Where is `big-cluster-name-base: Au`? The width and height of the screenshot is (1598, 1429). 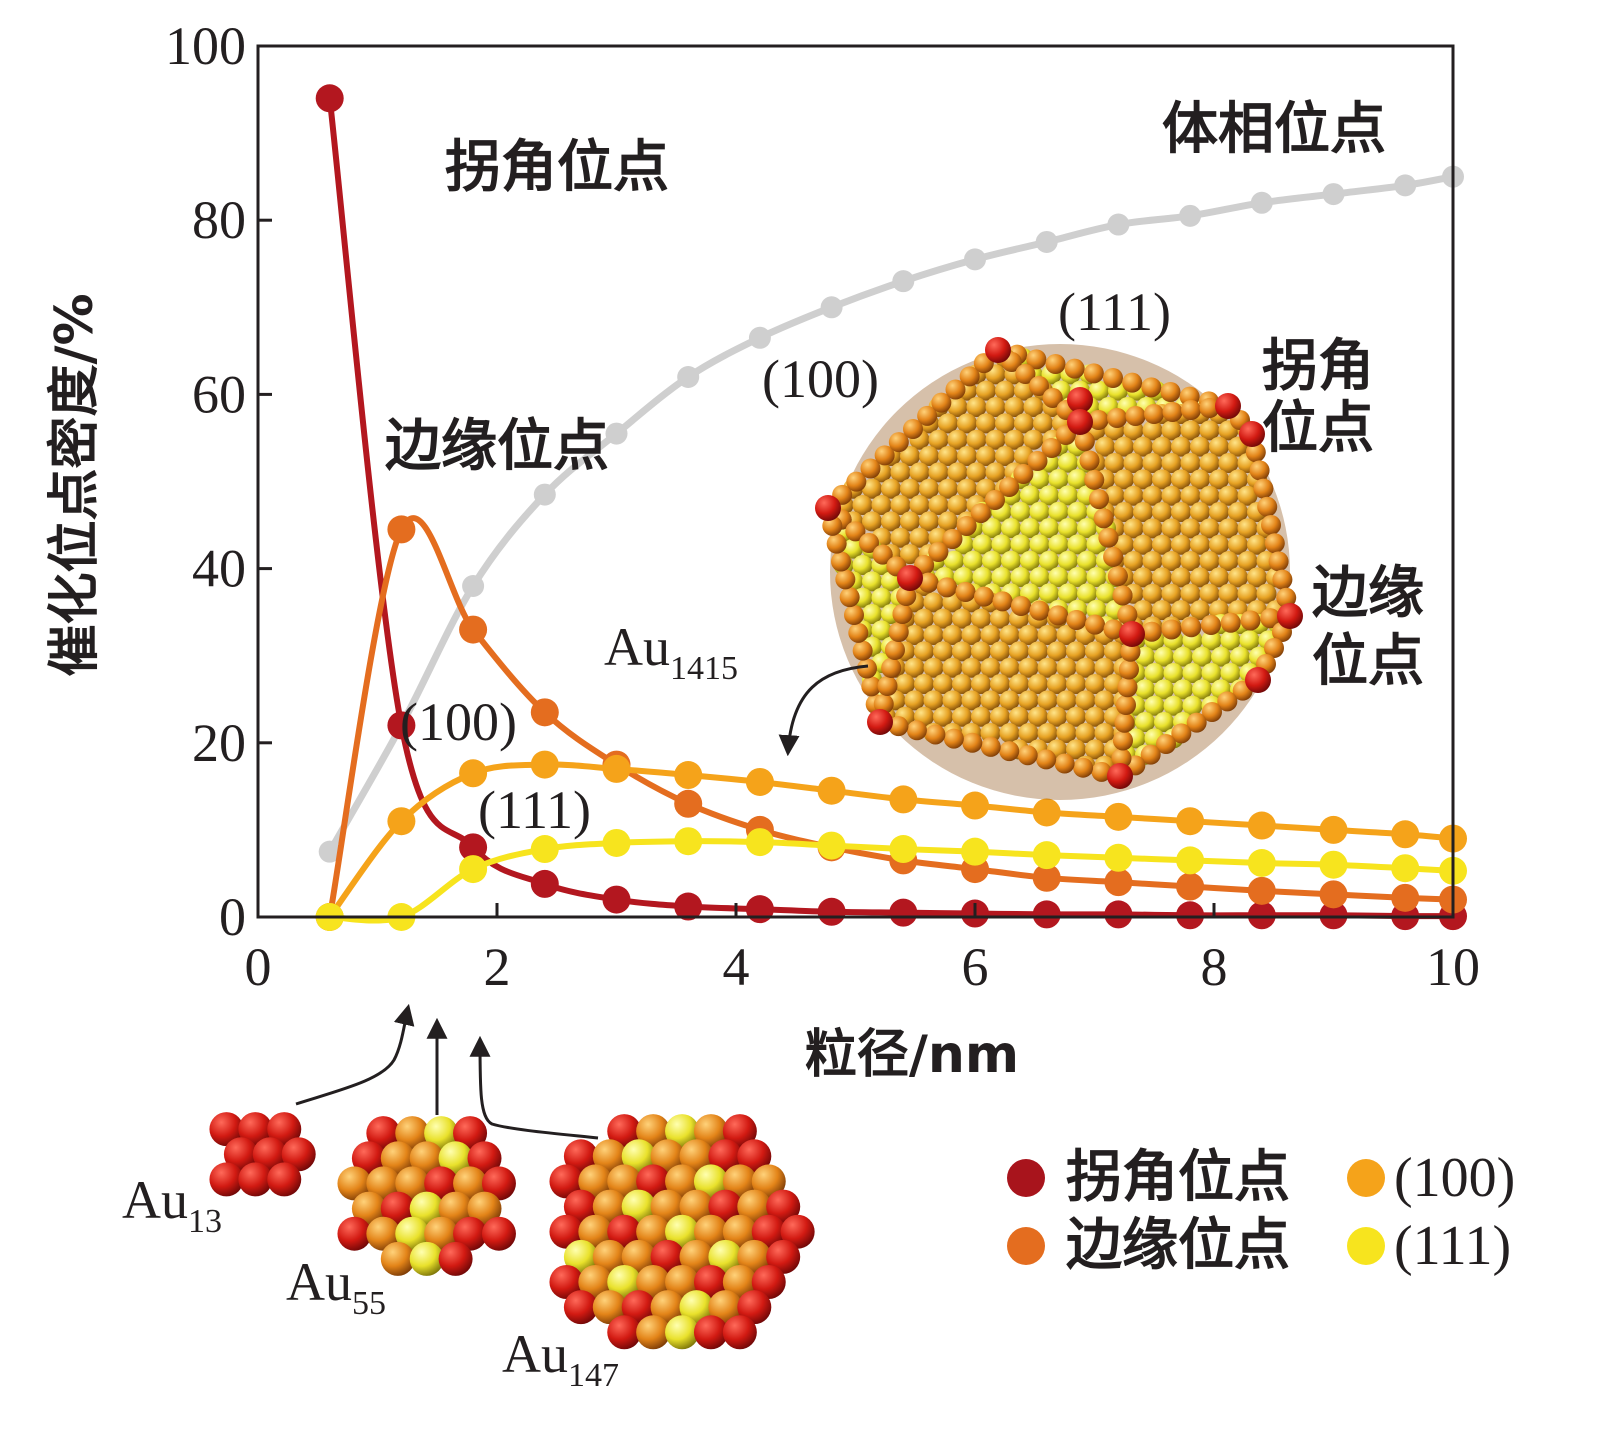
big-cluster-name-base: Au is located at coordinates (637, 647).